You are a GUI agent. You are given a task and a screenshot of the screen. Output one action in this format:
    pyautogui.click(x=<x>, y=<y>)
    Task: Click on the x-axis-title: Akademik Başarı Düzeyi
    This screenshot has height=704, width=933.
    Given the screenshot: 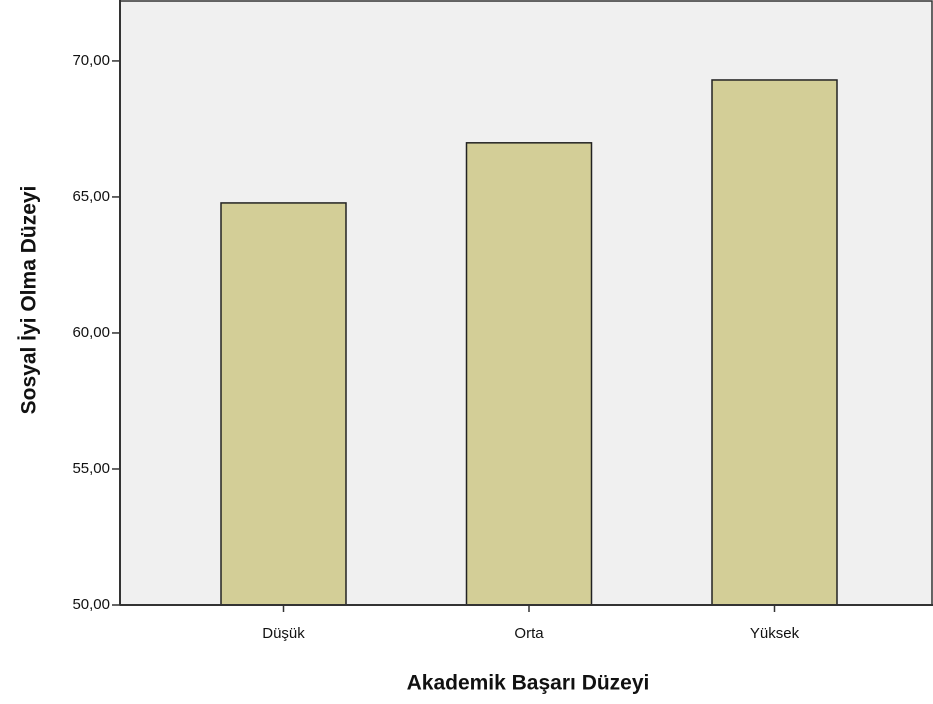 What is the action you would take?
    pyautogui.click(x=528, y=683)
    